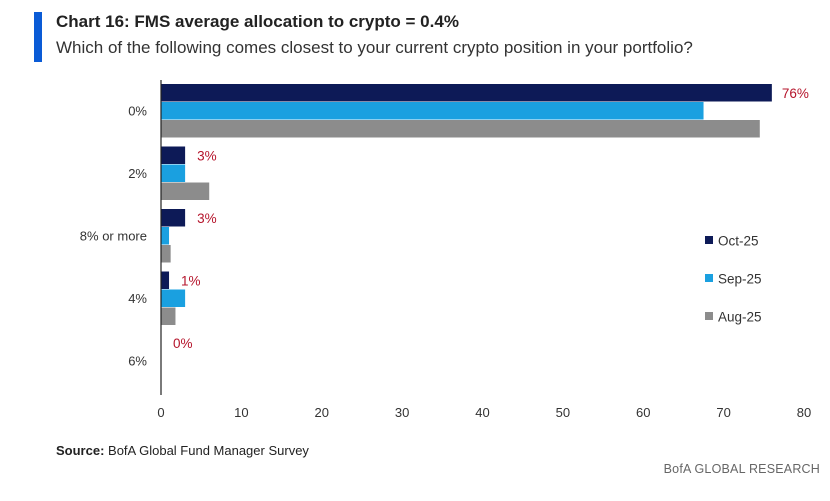  What do you see at coordinates (741, 469) in the screenshot?
I see `footer-brand: BofA GLOBAL RESEARCH` at bounding box center [741, 469].